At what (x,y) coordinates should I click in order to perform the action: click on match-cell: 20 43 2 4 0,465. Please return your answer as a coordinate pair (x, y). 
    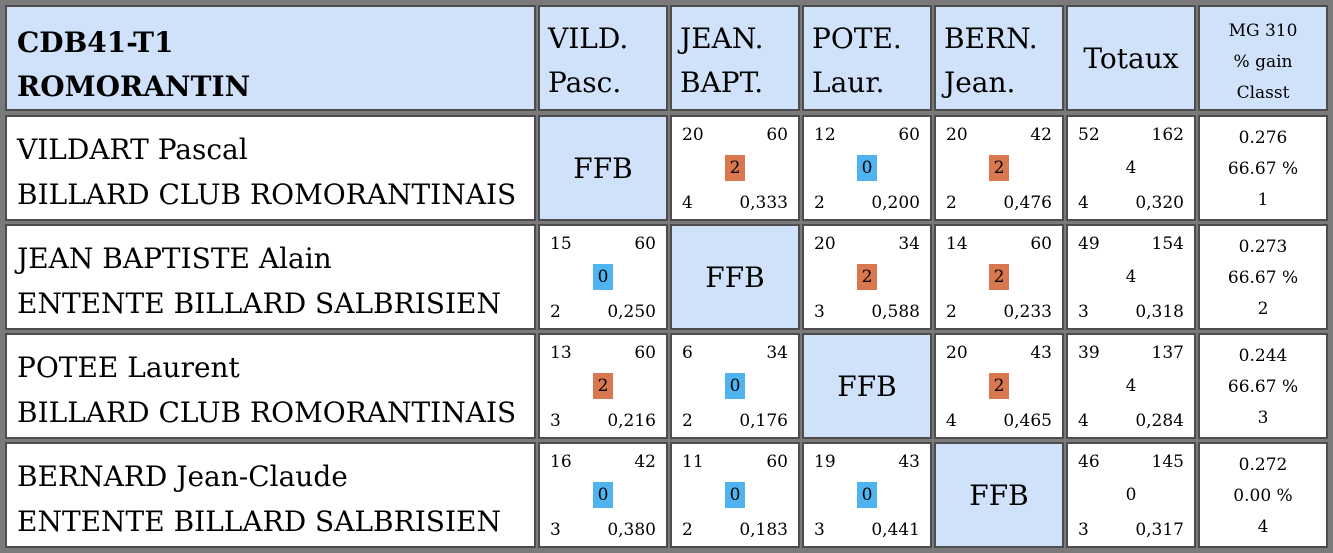
    Looking at the image, I should click on (999, 386).